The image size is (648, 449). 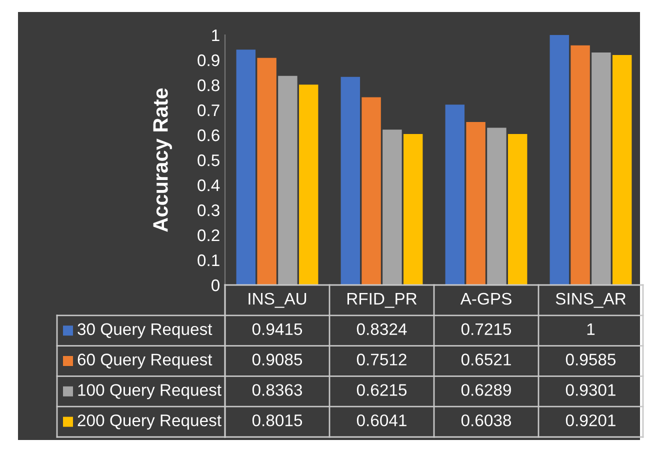 I want to click on data-label: 0.9585, so click(x=591, y=360).